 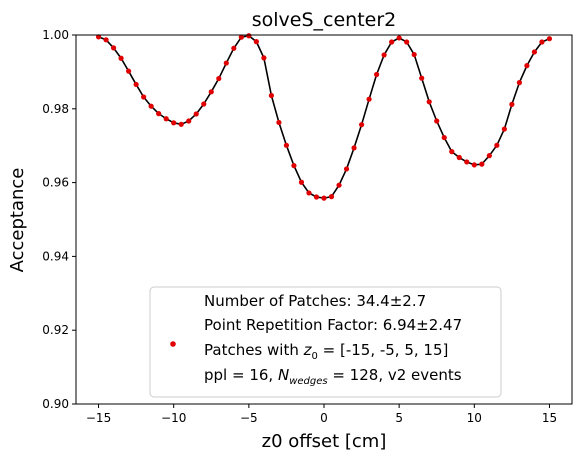 What do you see at coordinates (314, 356) in the screenshot?
I see `legend-line-3-sub: 0` at bounding box center [314, 356].